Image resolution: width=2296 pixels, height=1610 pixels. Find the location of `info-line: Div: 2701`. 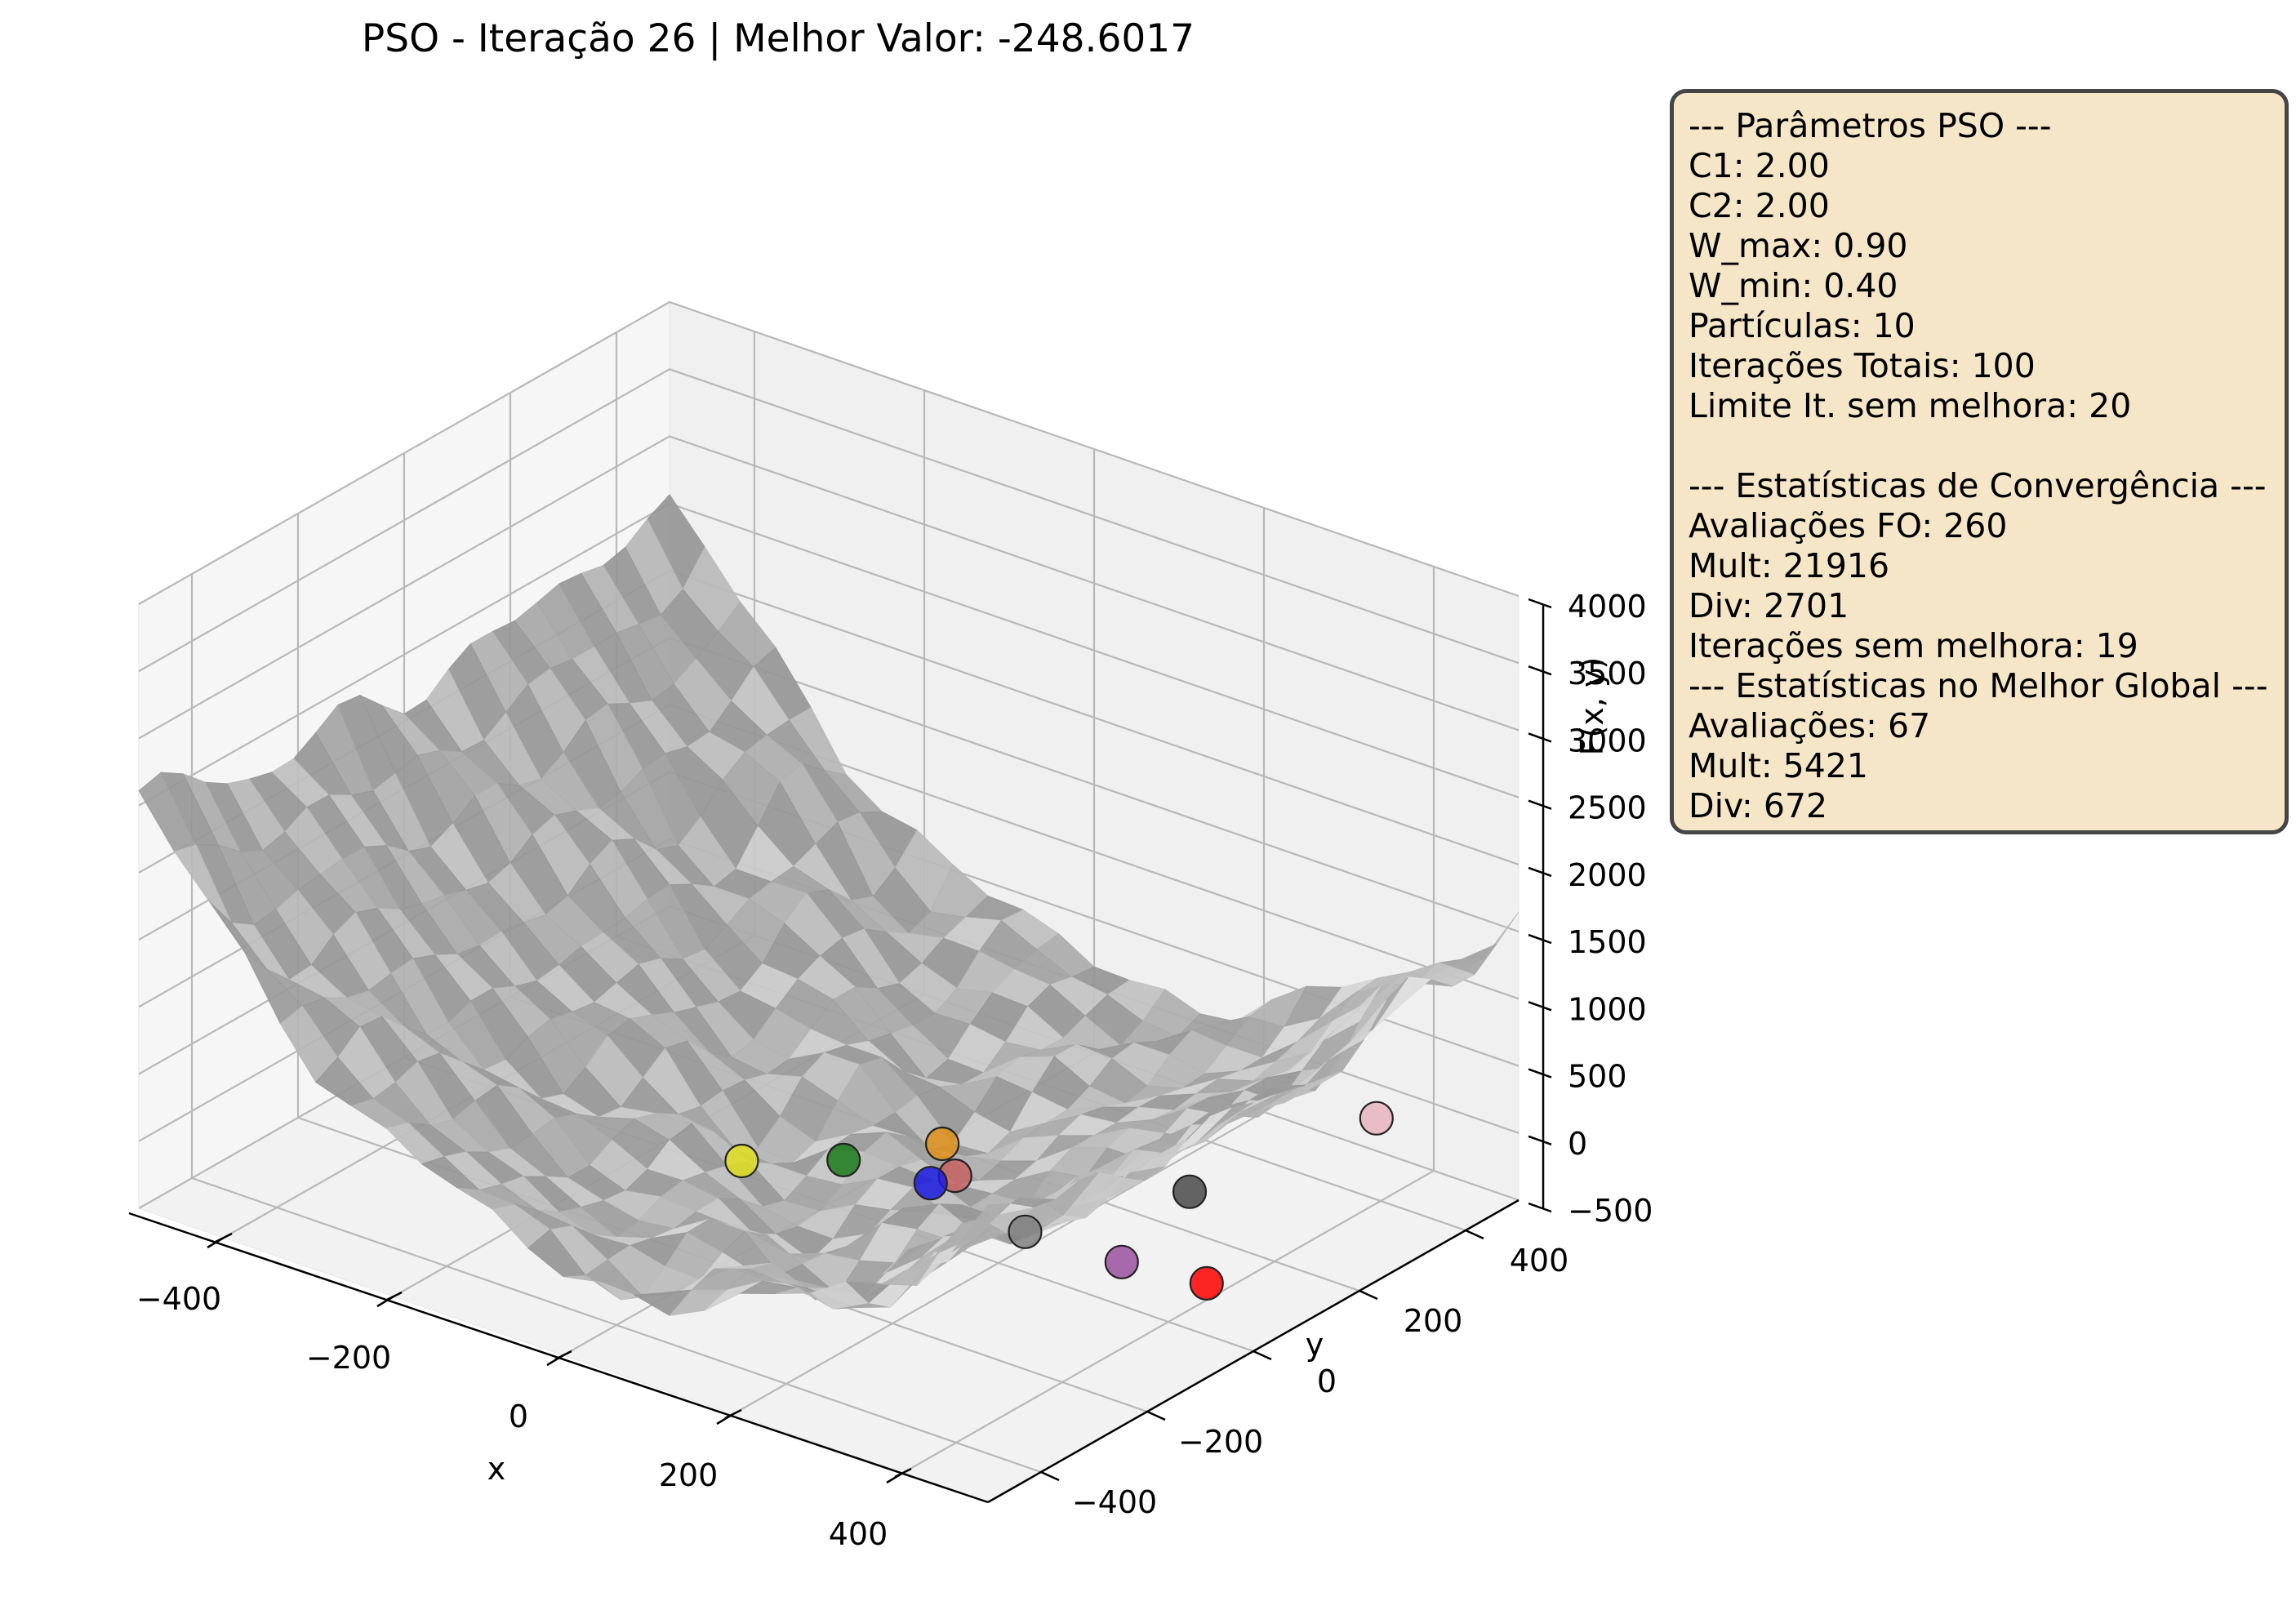

info-line: Div: 2701 is located at coordinates (1980, 606).